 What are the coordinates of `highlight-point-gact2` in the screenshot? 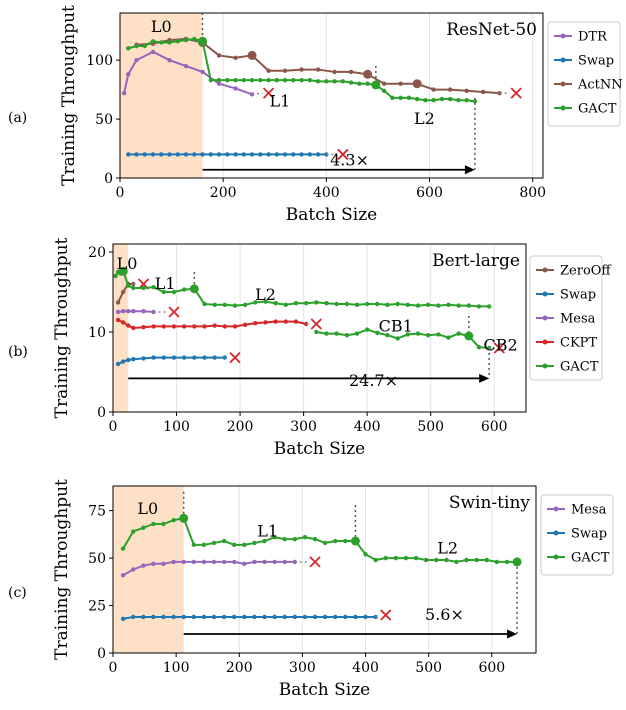 It's located at (469, 336).